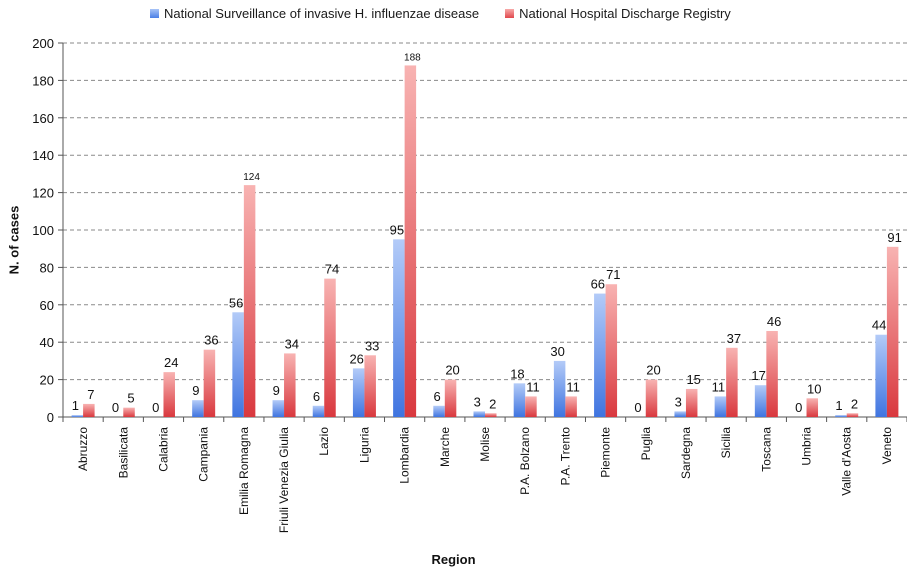 This screenshot has width=907, height=570. What do you see at coordinates (726, 443) in the screenshot?
I see `x-tick-label: Sicilia` at bounding box center [726, 443].